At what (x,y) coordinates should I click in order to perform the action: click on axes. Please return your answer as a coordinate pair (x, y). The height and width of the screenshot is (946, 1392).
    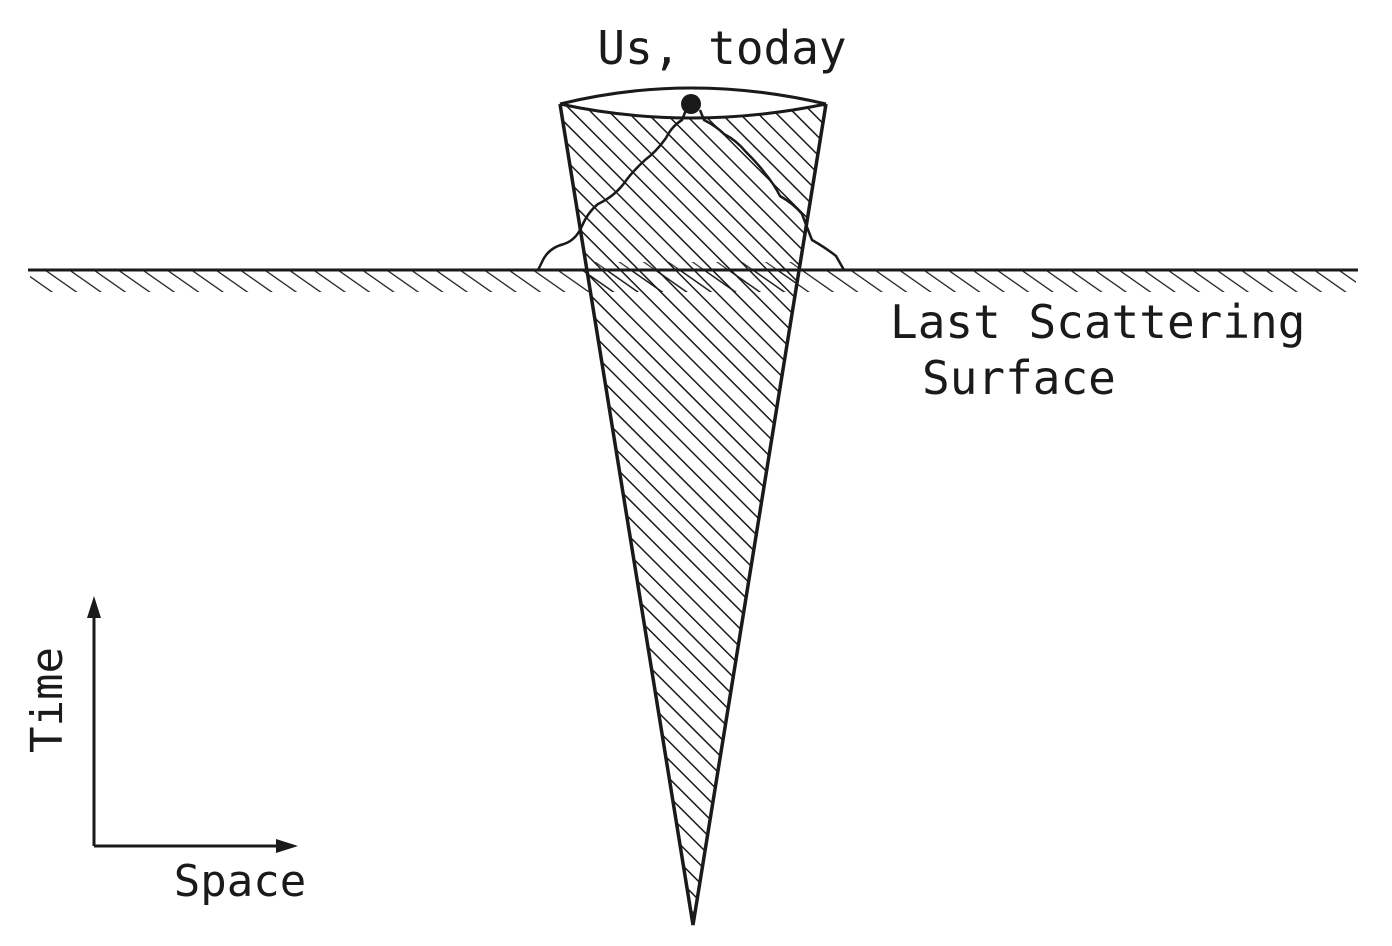
    Looking at the image, I should click on (192, 724).